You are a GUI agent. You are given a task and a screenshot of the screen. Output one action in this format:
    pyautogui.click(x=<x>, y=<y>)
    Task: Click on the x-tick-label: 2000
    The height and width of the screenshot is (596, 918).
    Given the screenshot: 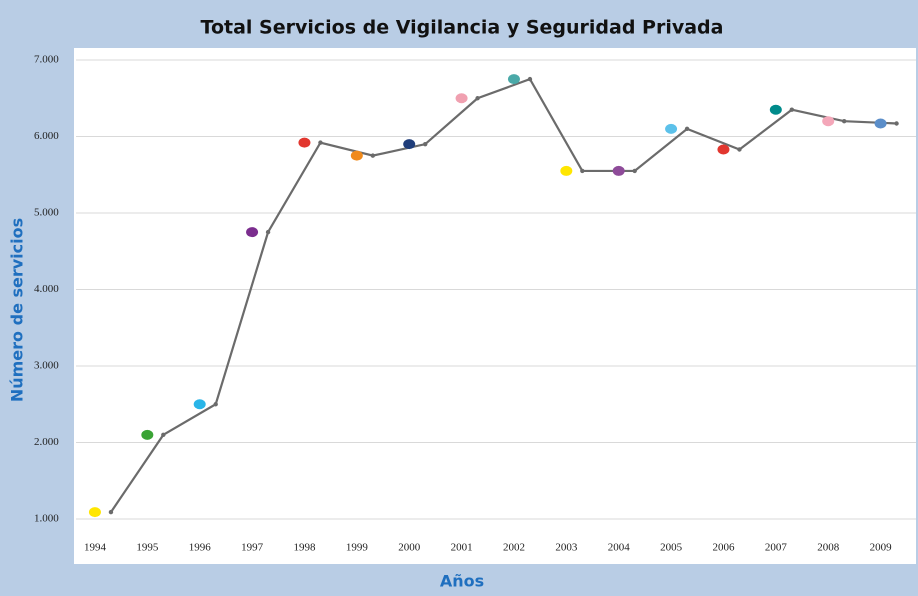 What is the action you would take?
    pyautogui.click(x=409, y=548)
    